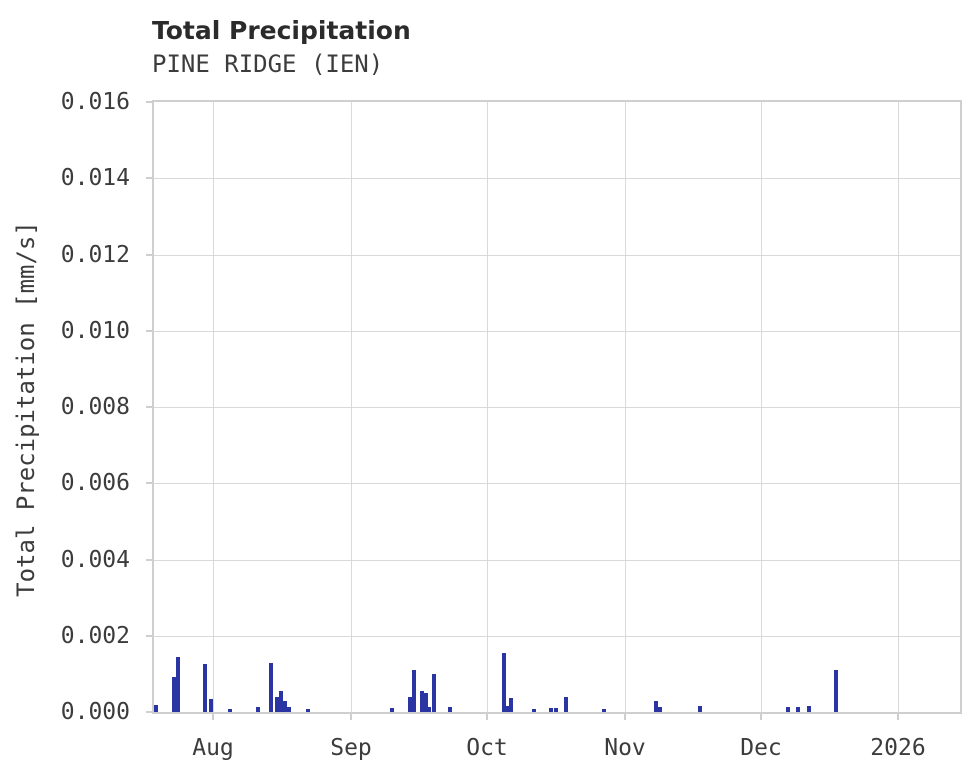 The height and width of the screenshot is (780, 980). I want to click on y-tick-label: 0.010, so click(95, 330).